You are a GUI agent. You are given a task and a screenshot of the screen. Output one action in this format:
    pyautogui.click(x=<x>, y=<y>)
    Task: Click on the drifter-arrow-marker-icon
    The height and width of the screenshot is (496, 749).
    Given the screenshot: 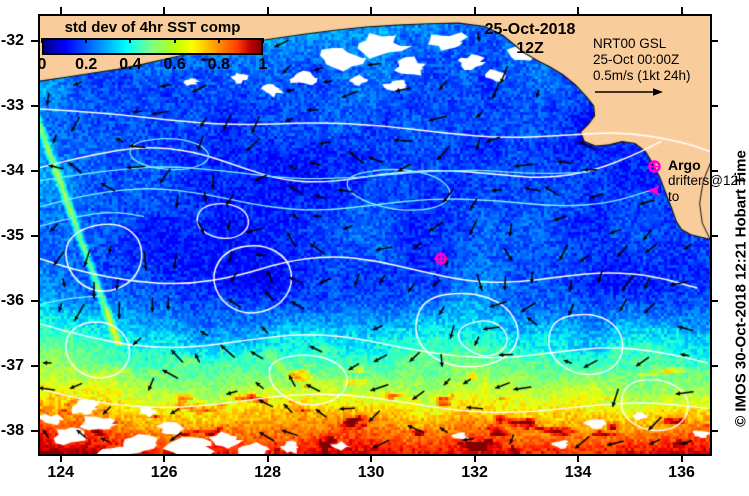 What is the action you would take?
    pyautogui.click(x=655, y=192)
    